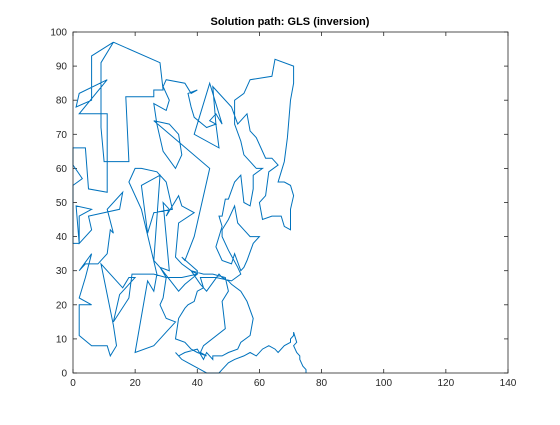 The height and width of the screenshot is (425, 560). I want to click on x-tick-label: 140, so click(508, 383).